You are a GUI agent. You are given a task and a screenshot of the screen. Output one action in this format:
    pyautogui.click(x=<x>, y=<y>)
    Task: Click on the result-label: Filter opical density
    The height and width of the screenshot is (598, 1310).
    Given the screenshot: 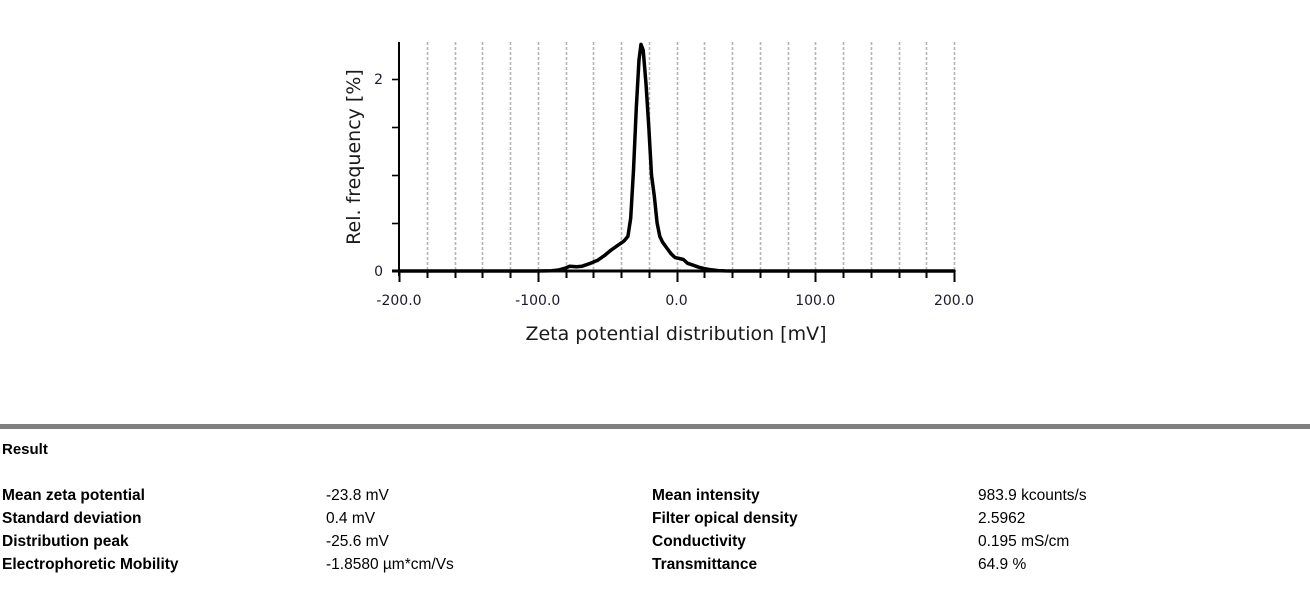 What is the action you would take?
    pyautogui.click(x=725, y=518)
    